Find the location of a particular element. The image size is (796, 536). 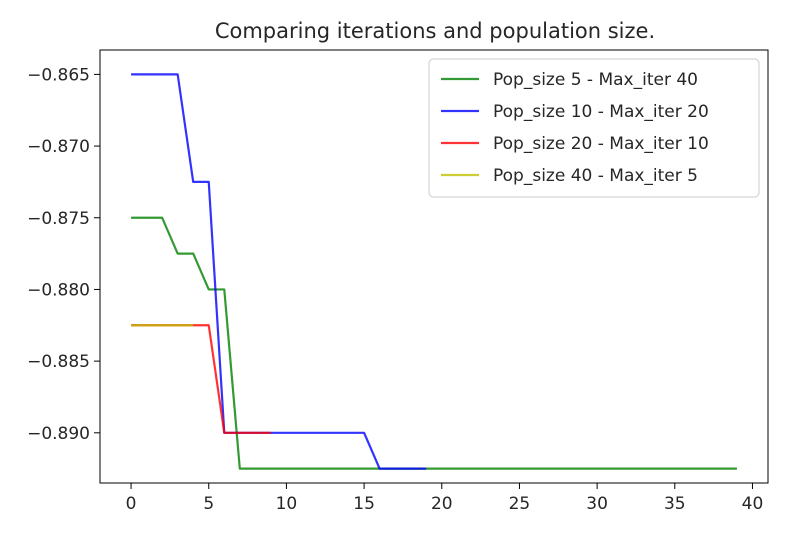

x-tick-label: 0 is located at coordinates (131, 504).